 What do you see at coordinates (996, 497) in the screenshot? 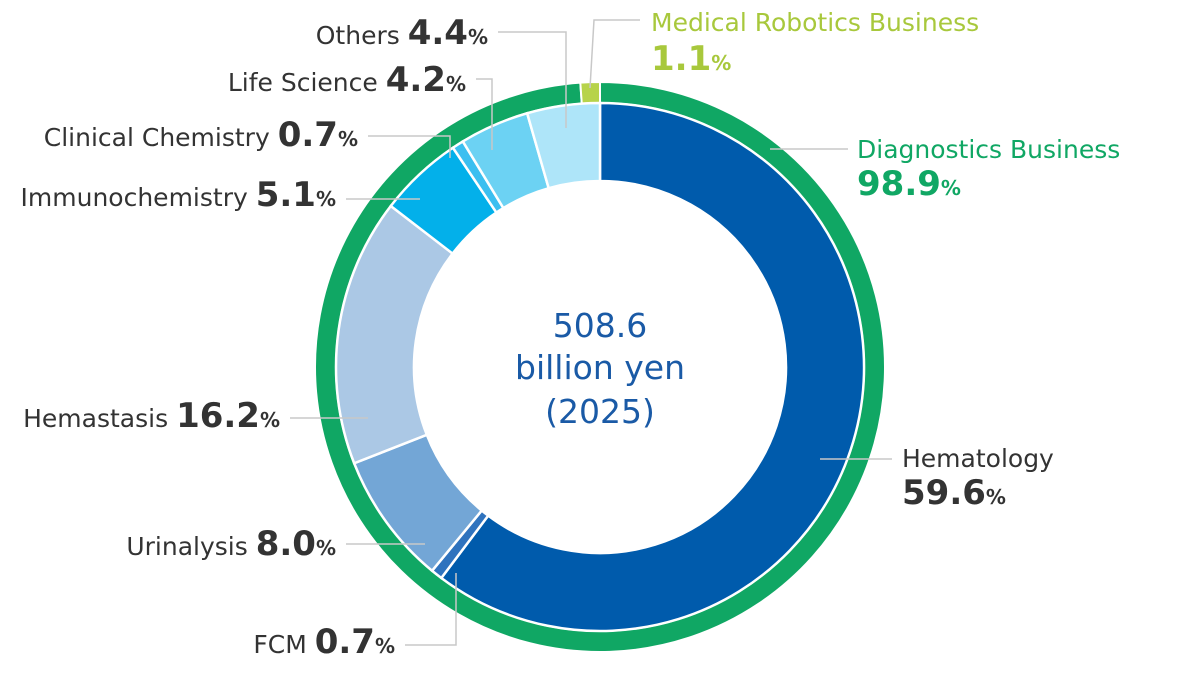
I see `label-percent-hematology: %` at bounding box center [996, 497].